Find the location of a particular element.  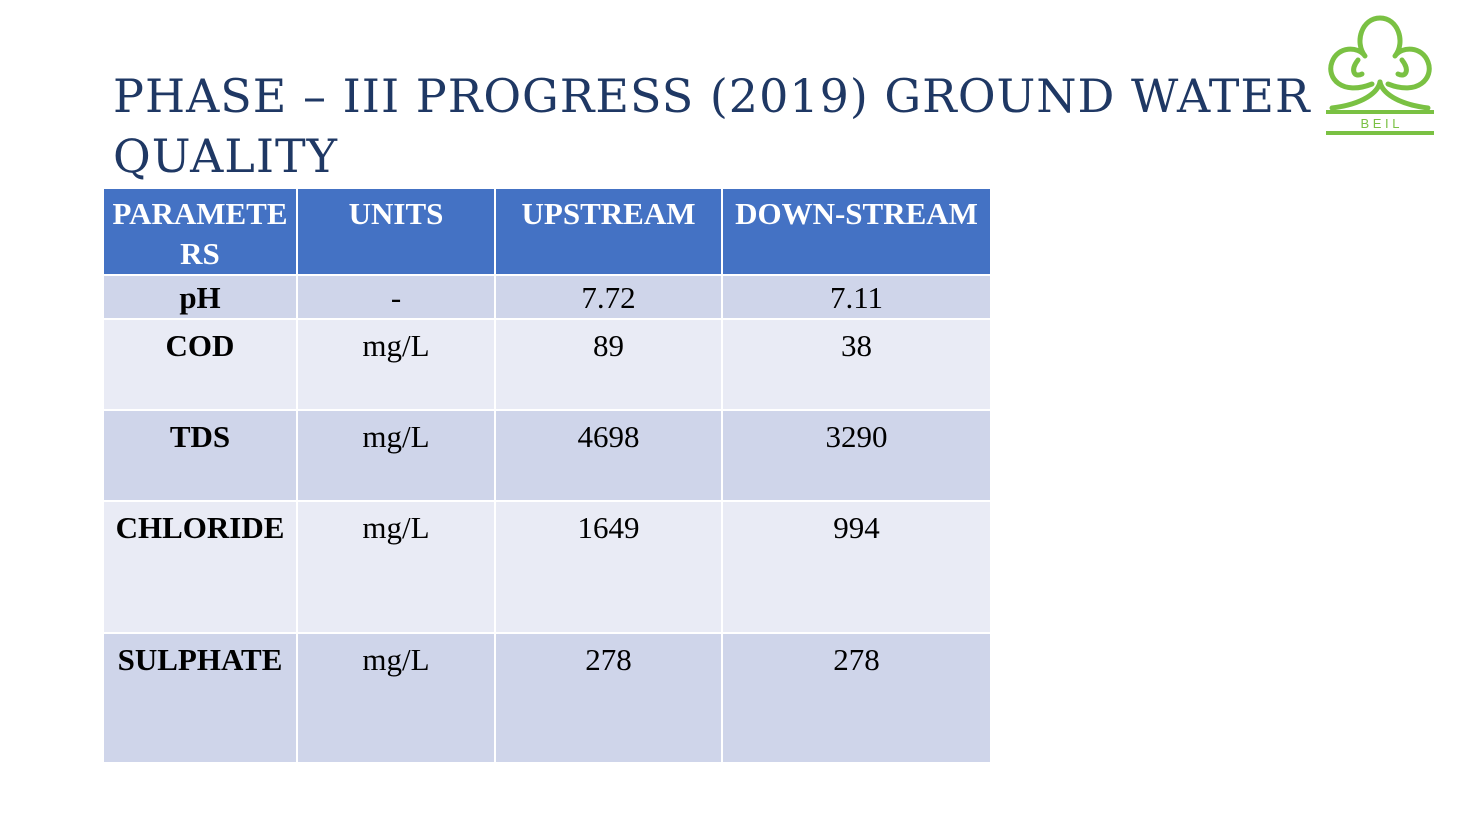

table-row-tds: TDS mg/L 4698 3290 is located at coordinates (547, 455).